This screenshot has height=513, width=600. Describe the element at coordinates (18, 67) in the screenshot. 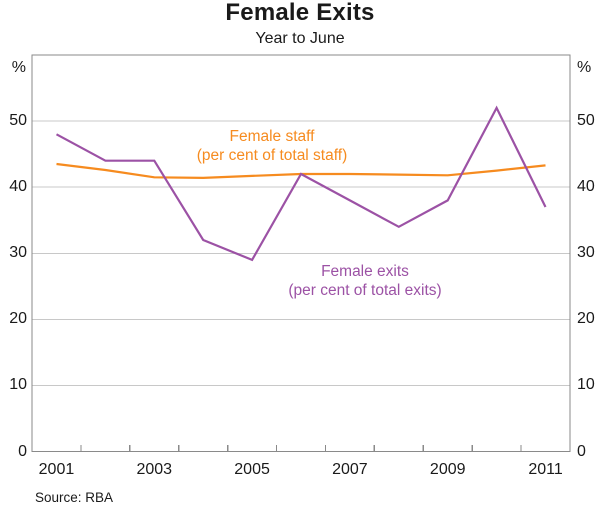

I see `y-axis-unit-left: %` at that location.